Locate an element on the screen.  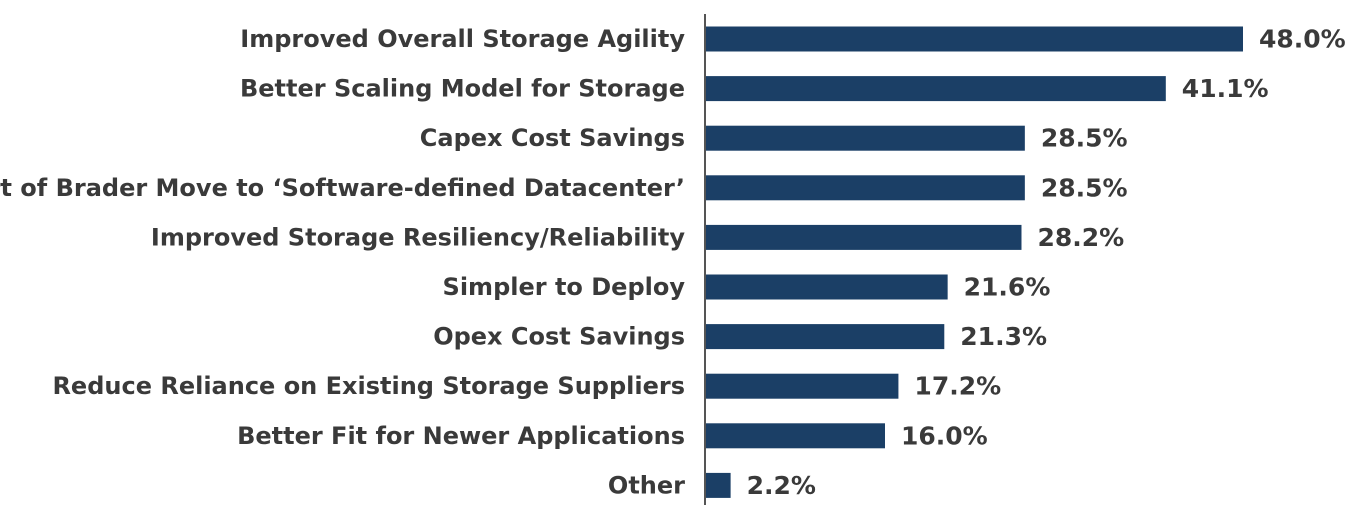
value-label: 16.0% is located at coordinates (944, 435).